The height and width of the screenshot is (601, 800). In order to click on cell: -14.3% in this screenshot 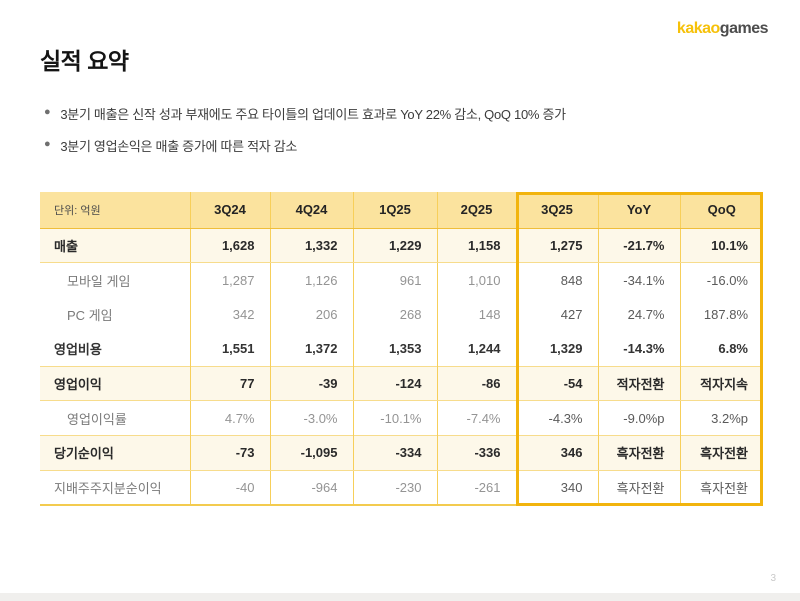, I will do `click(638, 349)`.